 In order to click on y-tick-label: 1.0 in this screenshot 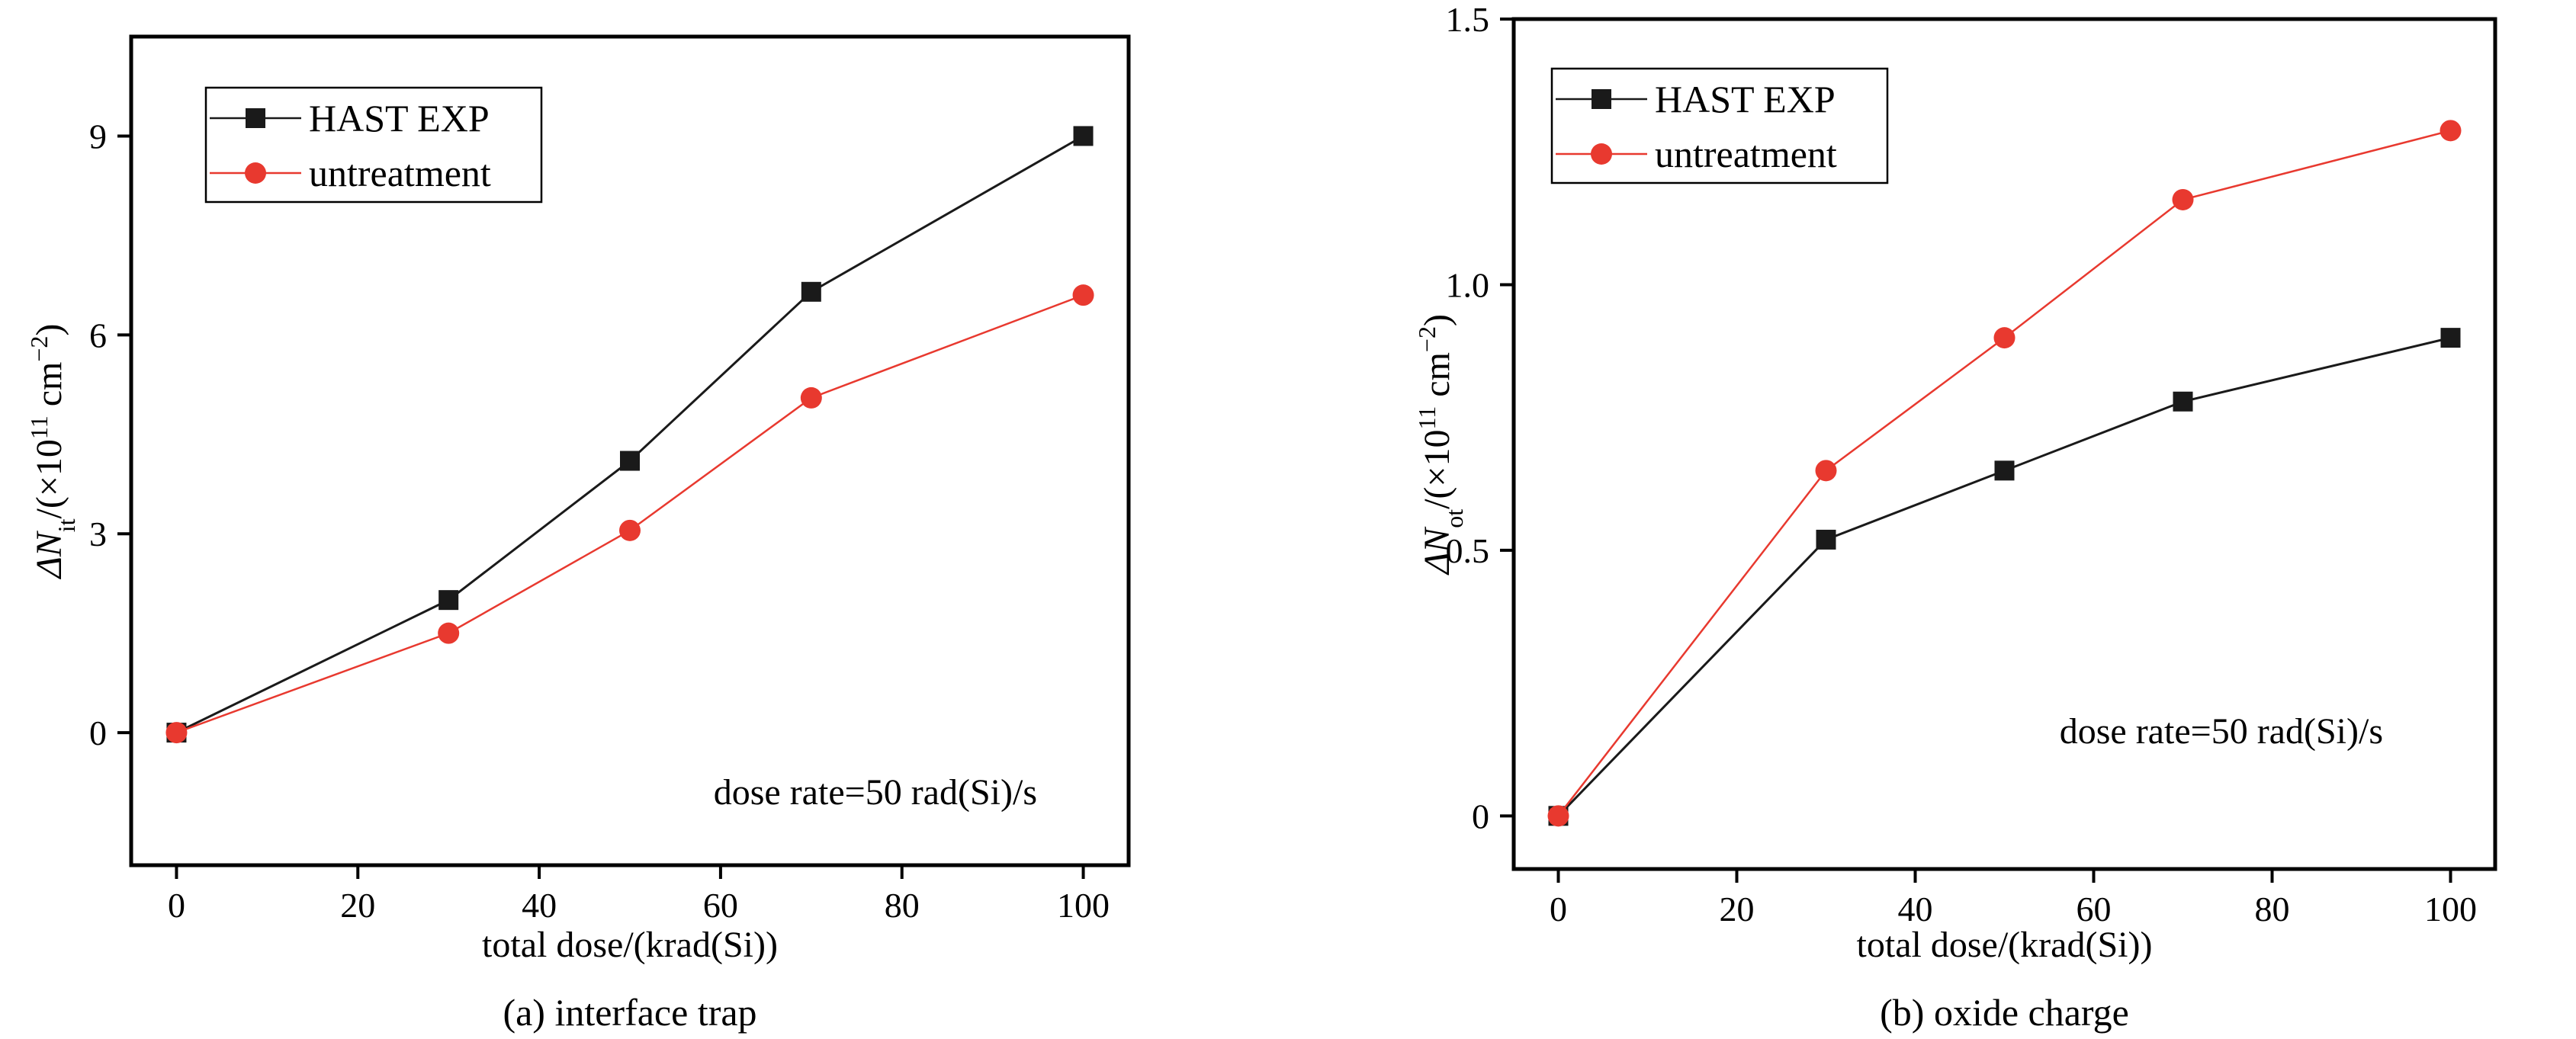, I will do `click(1468, 284)`.